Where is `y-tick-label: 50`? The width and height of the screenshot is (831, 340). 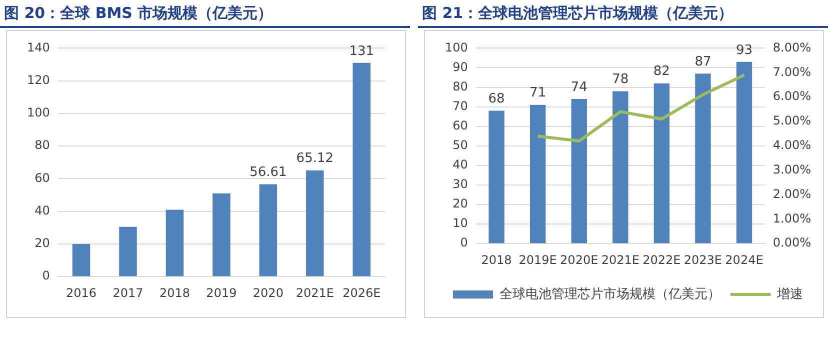 y-tick-label: 50 is located at coordinates (460, 145).